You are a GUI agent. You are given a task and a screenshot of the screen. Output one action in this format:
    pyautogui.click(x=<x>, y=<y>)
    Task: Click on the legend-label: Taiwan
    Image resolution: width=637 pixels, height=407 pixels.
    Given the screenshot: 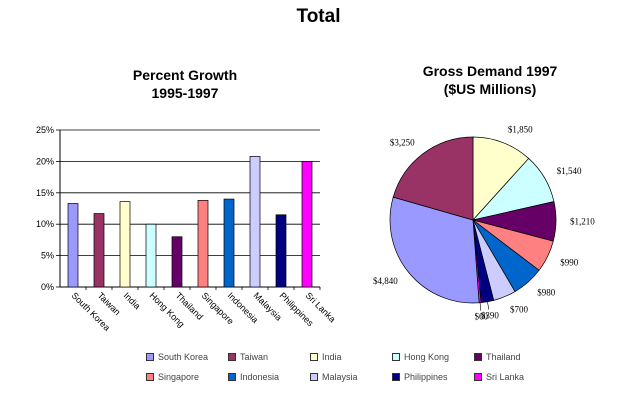 What is the action you would take?
    pyautogui.click(x=254, y=357)
    